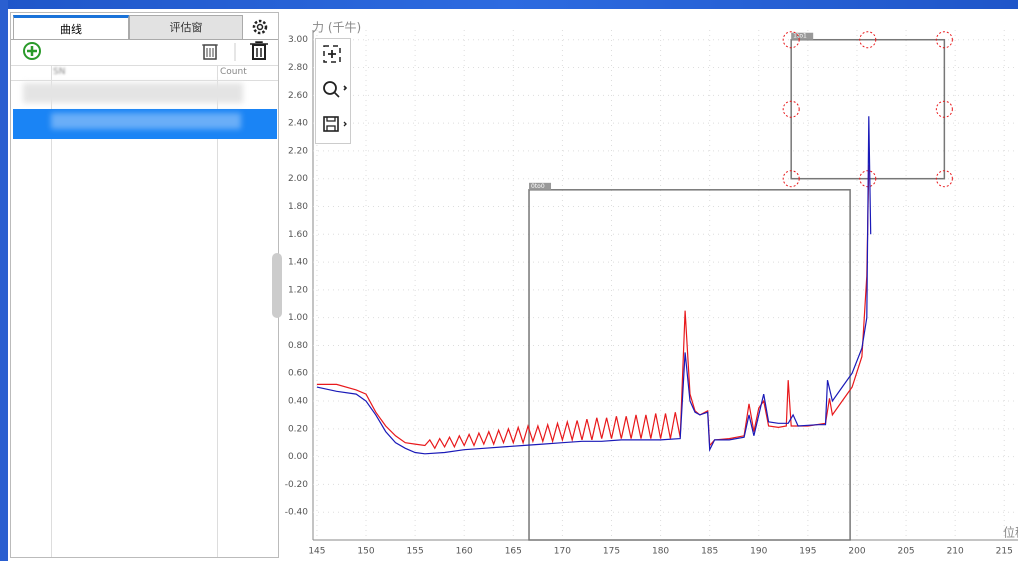 The image size is (1018, 561). Describe the element at coordinates (297, 513) in the screenshot. I see `y-tick-label: -0.40` at that location.